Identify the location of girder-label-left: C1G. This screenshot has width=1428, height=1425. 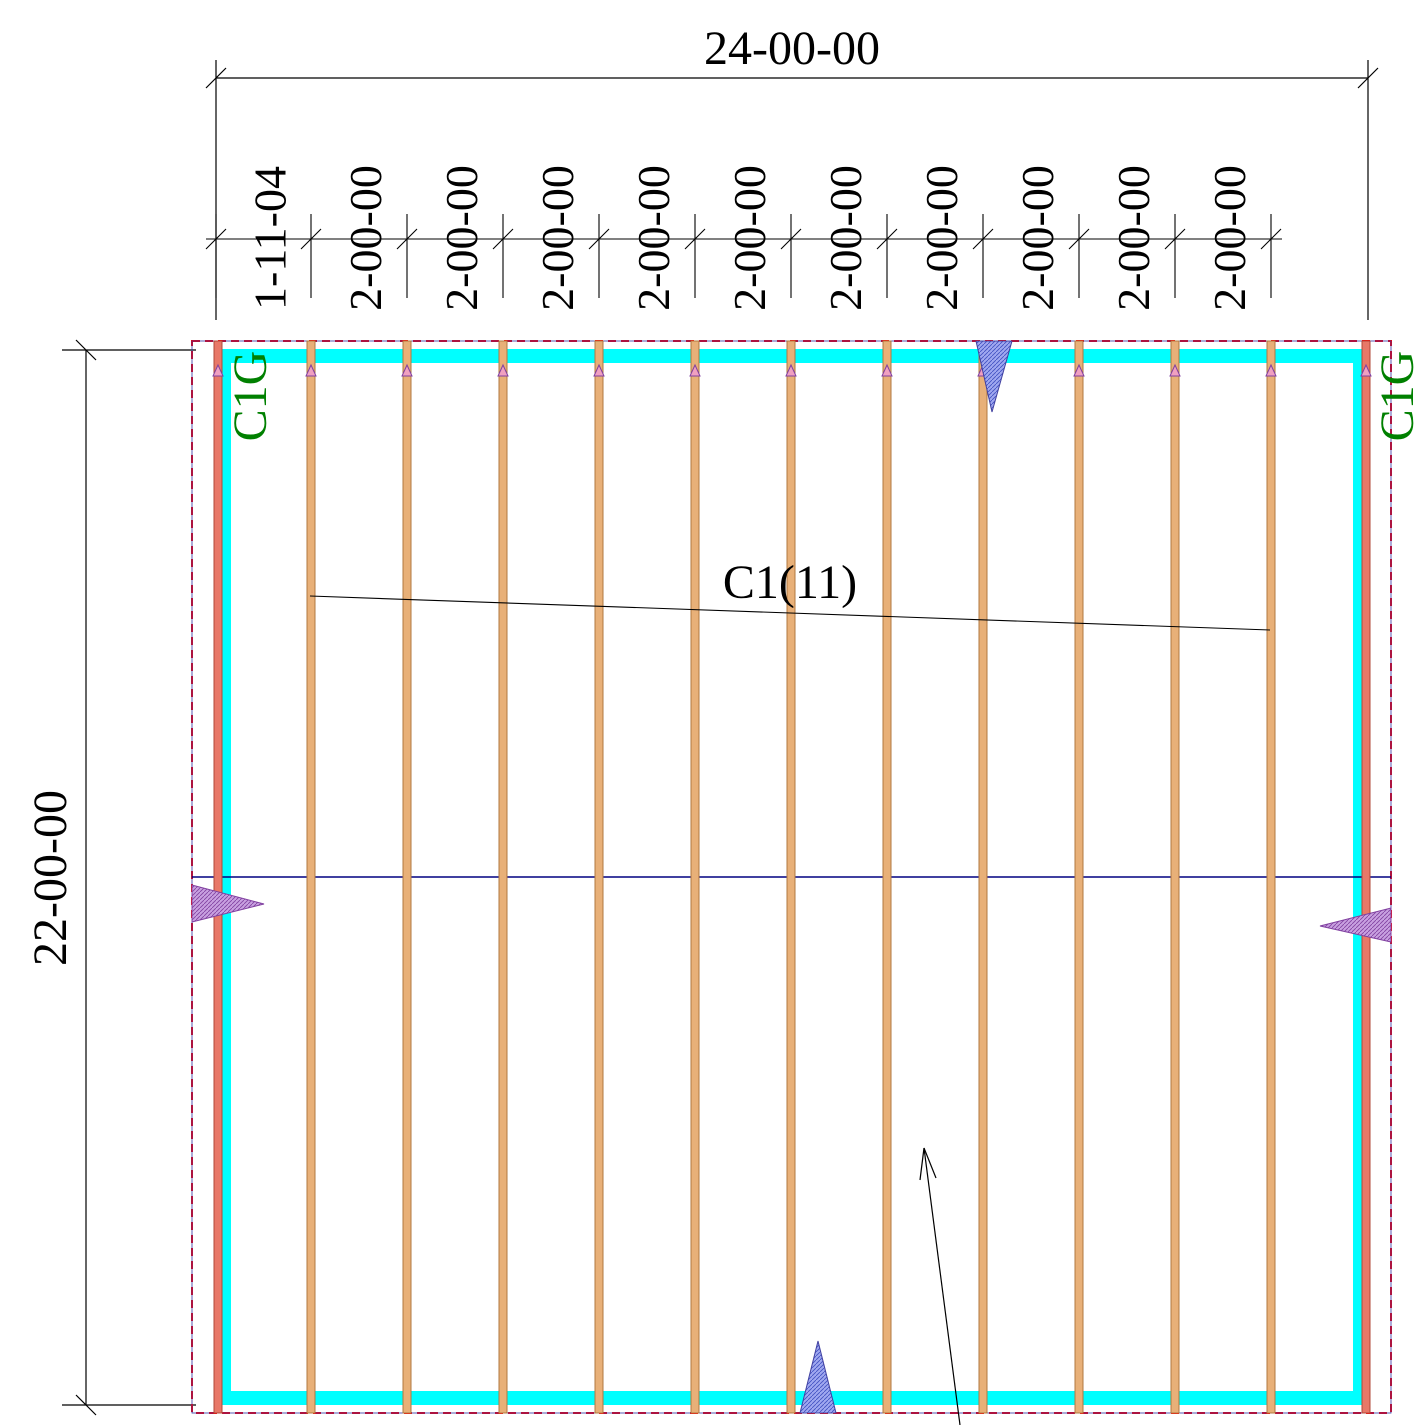
(250, 396).